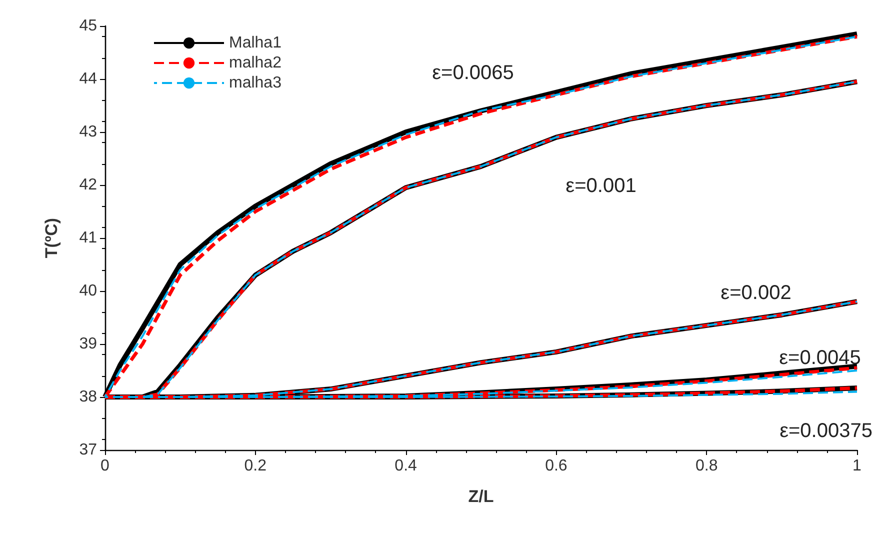 The height and width of the screenshot is (538, 890). What do you see at coordinates (706, 466) in the screenshot?
I see `x-tick-label: 0.8` at bounding box center [706, 466].